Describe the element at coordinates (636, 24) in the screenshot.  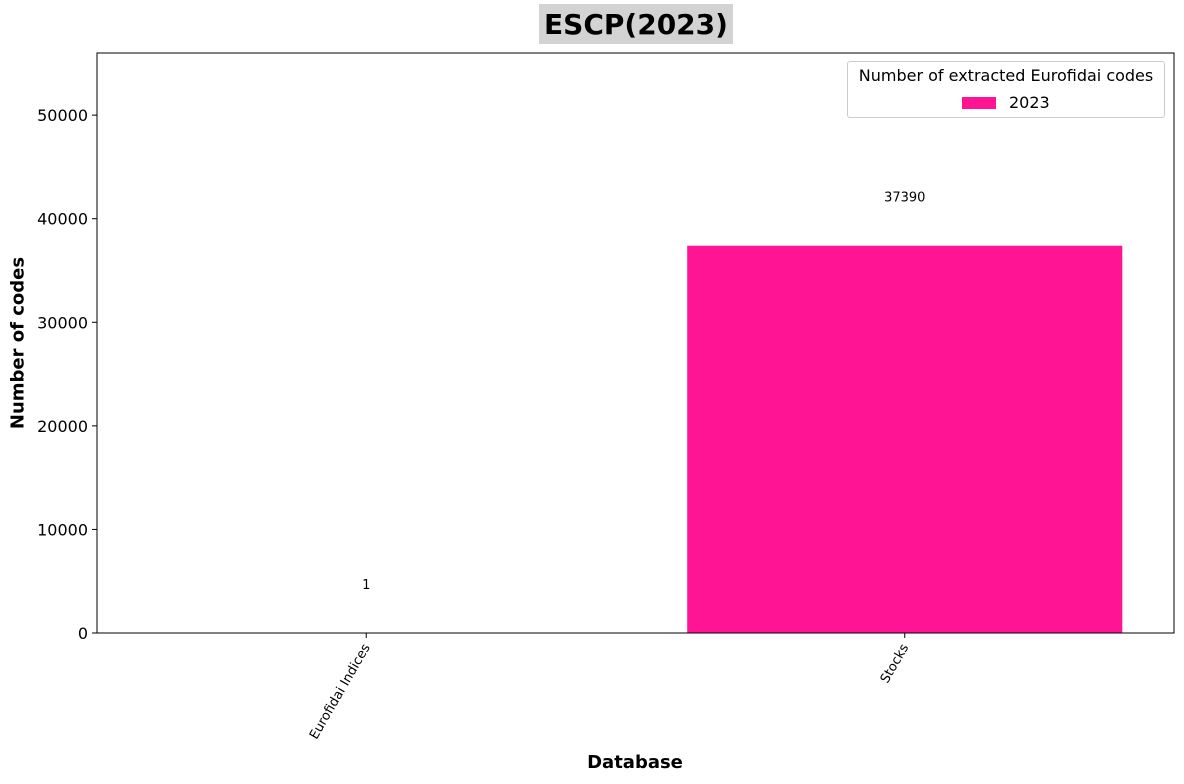
I see `chart-title: ESCP(2023)` at that location.